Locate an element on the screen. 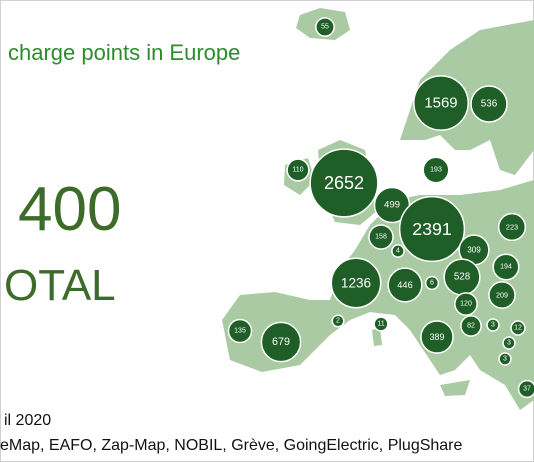 This screenshot has height=462, width=534. bubble-label: 209 is located at coordinates (502, 295).